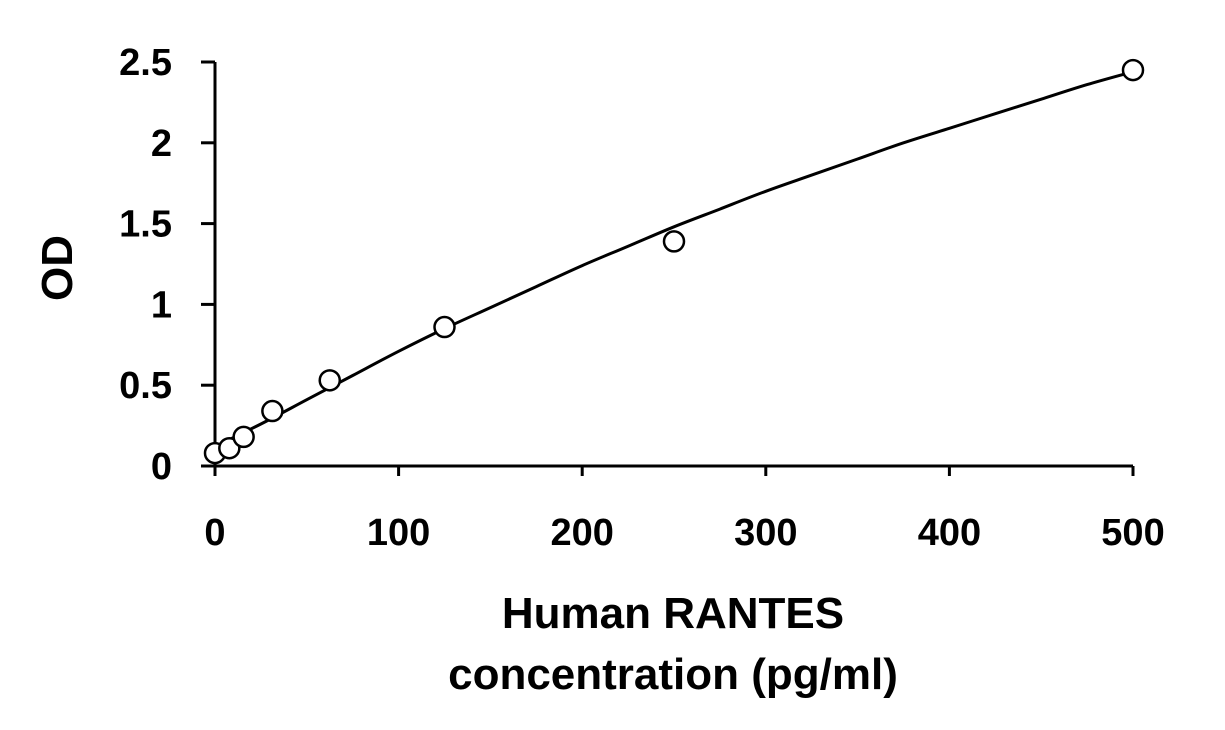 The image size is (1225, 730). I want to click on y-tick-label: 1, so click(161, 305).